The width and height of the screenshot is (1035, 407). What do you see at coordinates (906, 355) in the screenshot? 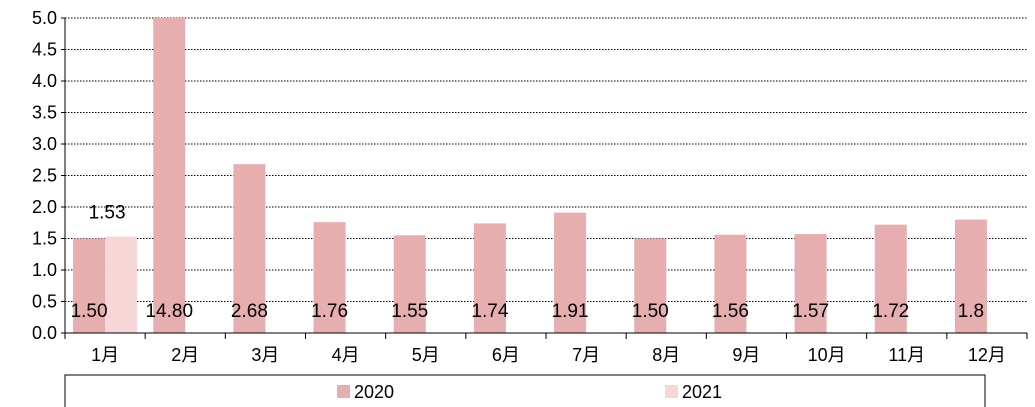
I see `x-tick-label: 11月` at bounding box center [906, 355].